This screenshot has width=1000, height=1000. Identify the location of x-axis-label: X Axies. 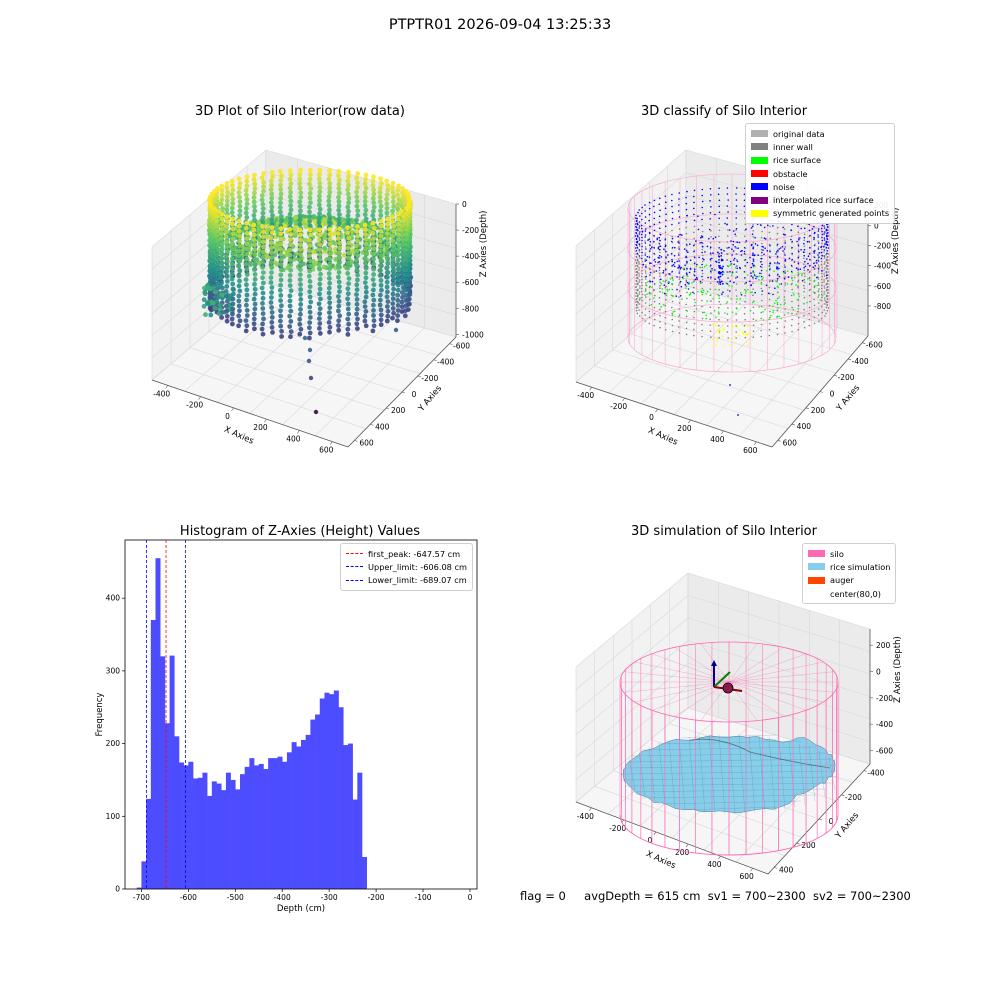
(660, 860).